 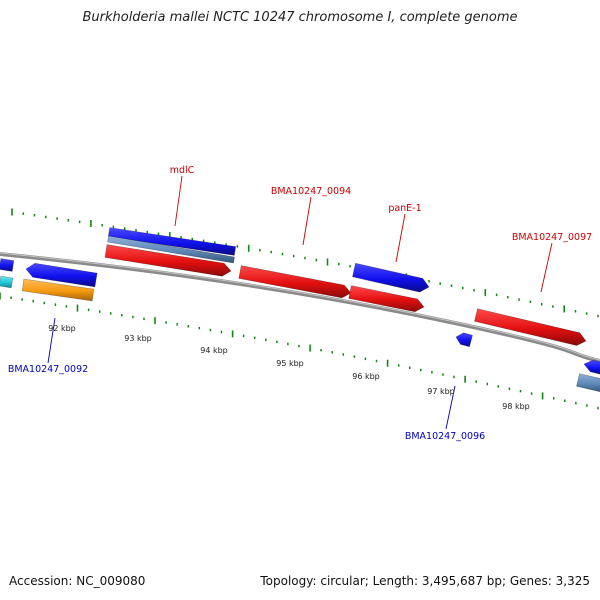 I want to click on reverse-gene-mdlC, so click(x=172, y=241).